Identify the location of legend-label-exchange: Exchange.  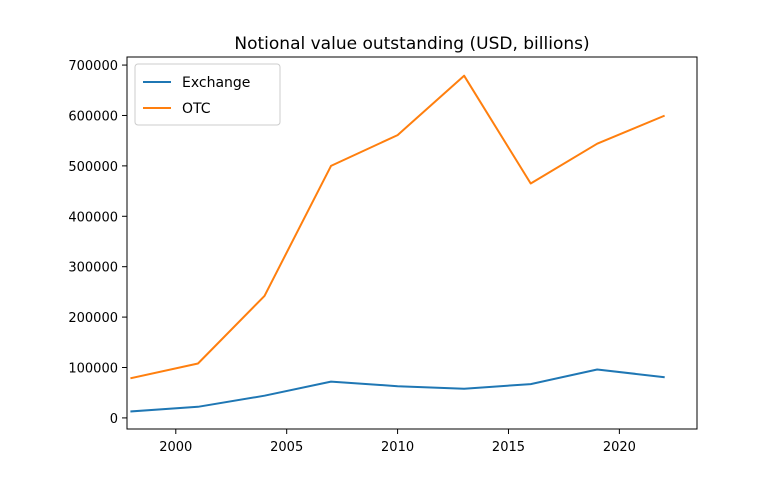
(216, 83).